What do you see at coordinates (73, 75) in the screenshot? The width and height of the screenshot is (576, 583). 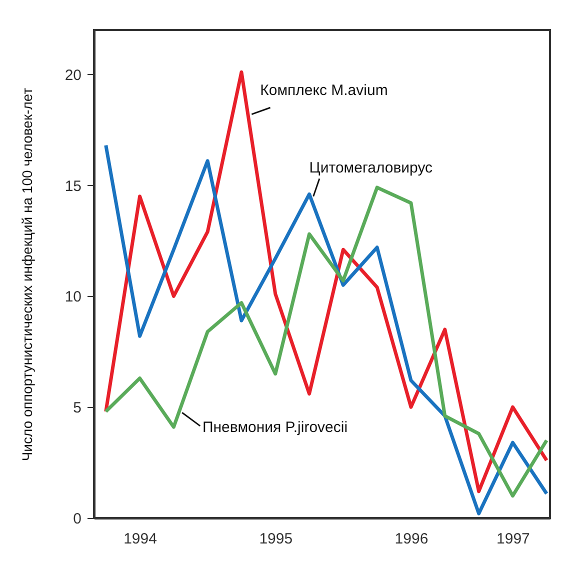 I see `y-tick-label: 20` at bounding box center [73, 75].